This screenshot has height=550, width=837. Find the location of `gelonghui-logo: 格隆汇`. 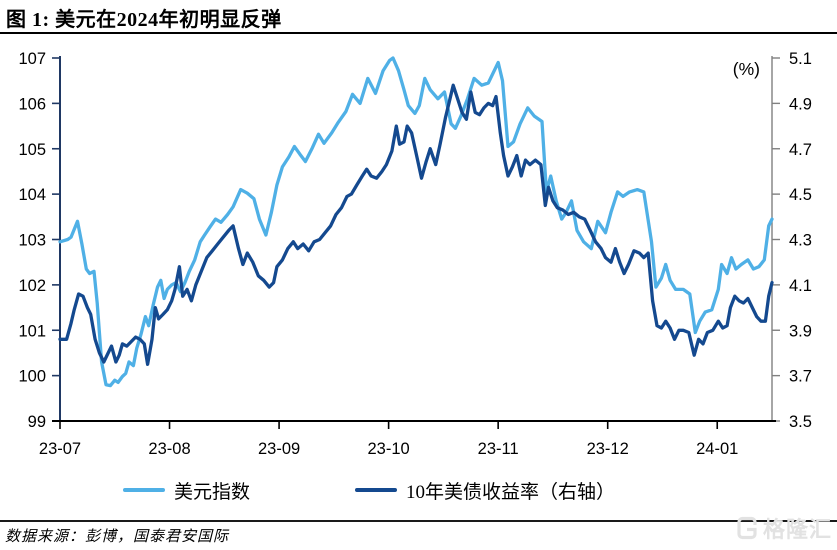

gelonghui-logo: 格隆汇 is located at coordinates (783, 528).